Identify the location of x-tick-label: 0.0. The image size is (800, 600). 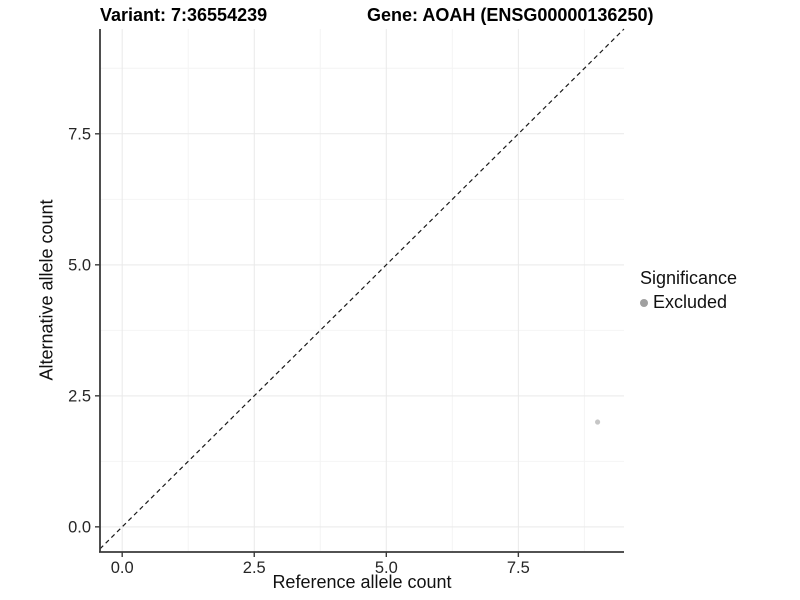
(122, 568).